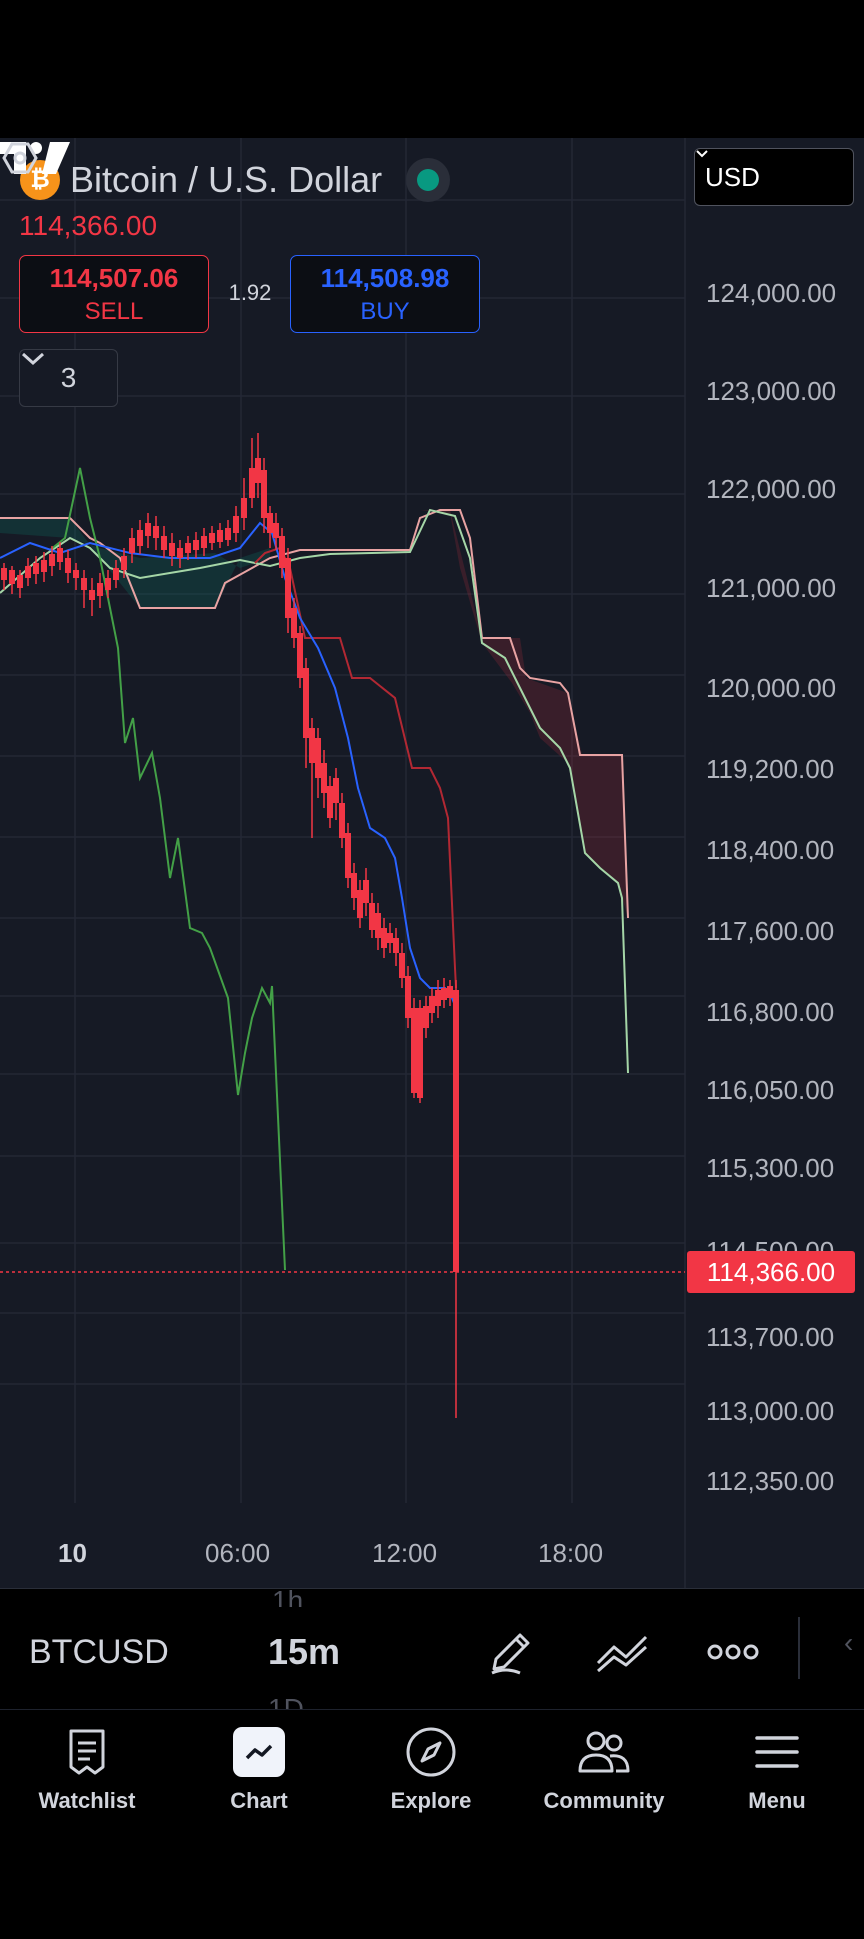 The image size is (864, 1939). Describe the element at coordinates (405, 1553) in the screenshot. I see `time-axis-label: 12:00` at that location.